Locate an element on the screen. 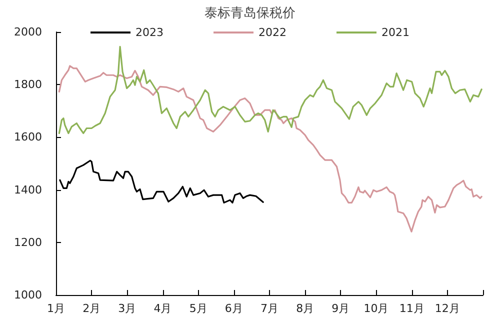 The image size is (500, 326). x-tick-label: 6月 is located at coordinates (233, 308).